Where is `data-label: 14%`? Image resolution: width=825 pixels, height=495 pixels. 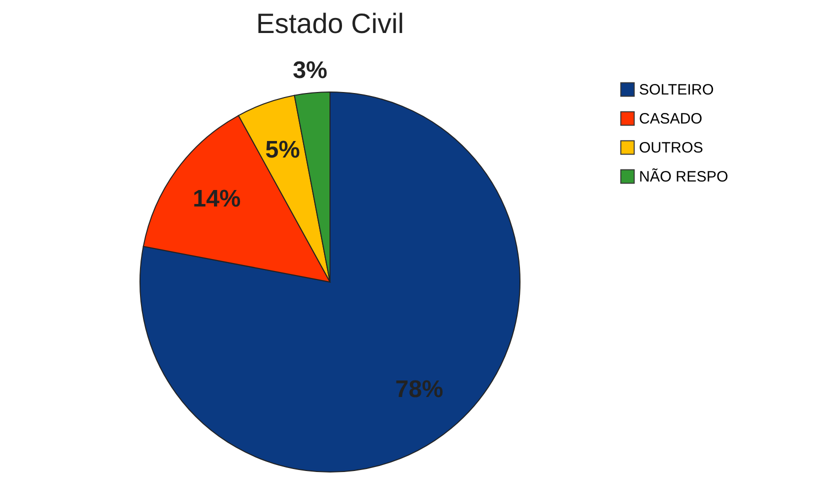 data-label: 14% is located at coordinates (216, 199).